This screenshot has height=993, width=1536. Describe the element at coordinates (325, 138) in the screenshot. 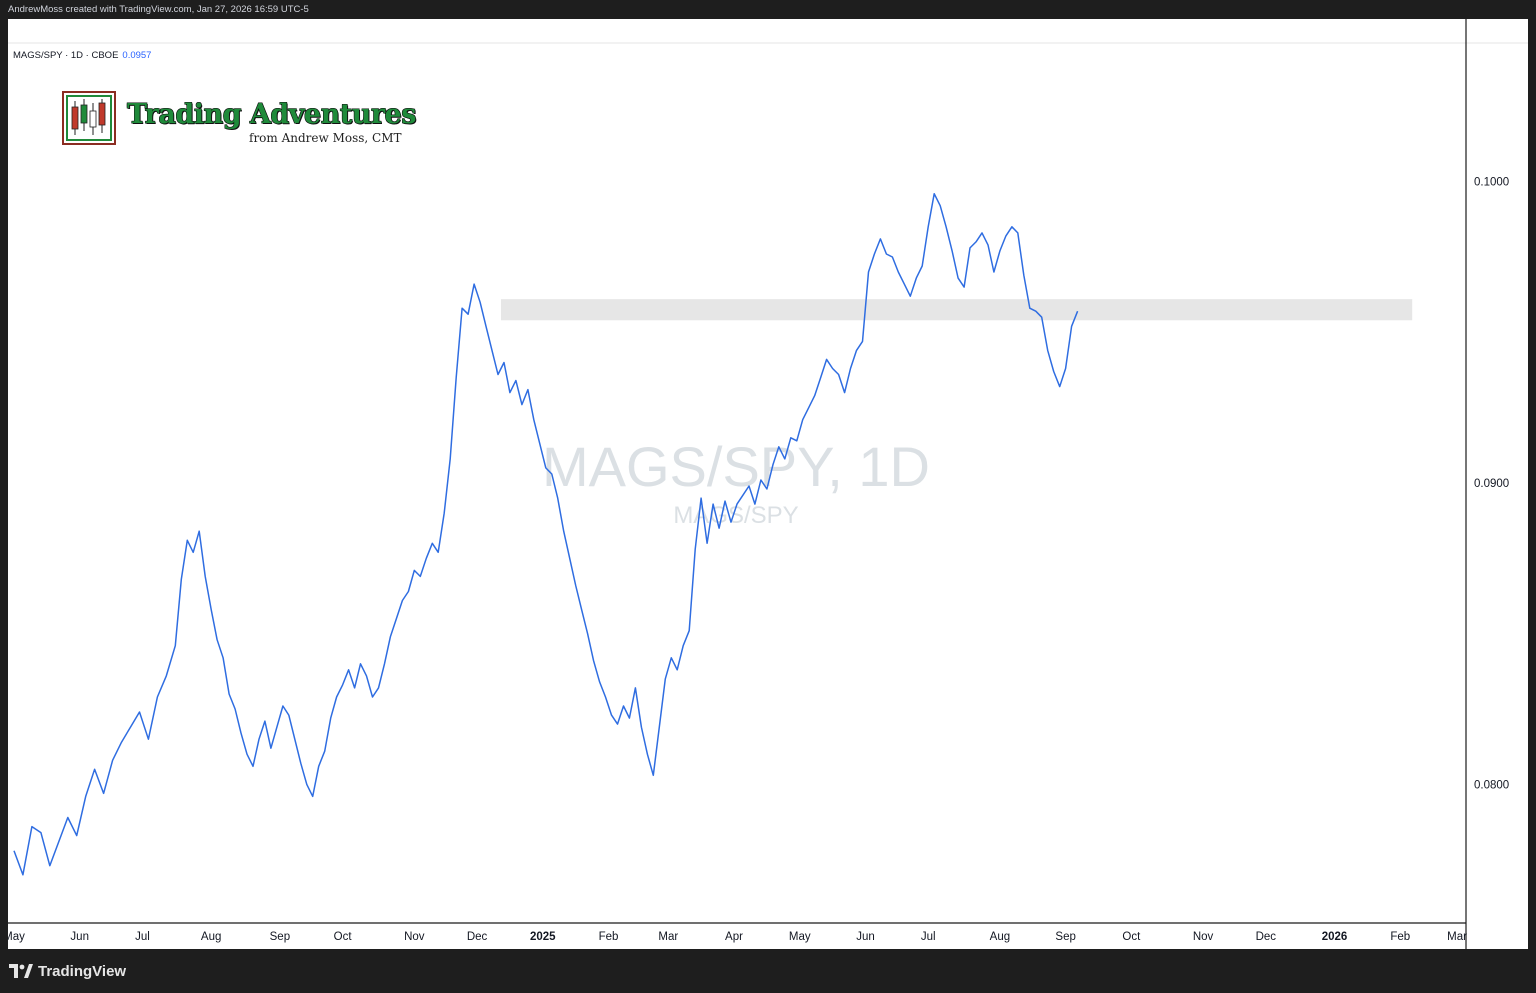

I see `brand-subtitle: from Andrew Moss, CMT` at that location.